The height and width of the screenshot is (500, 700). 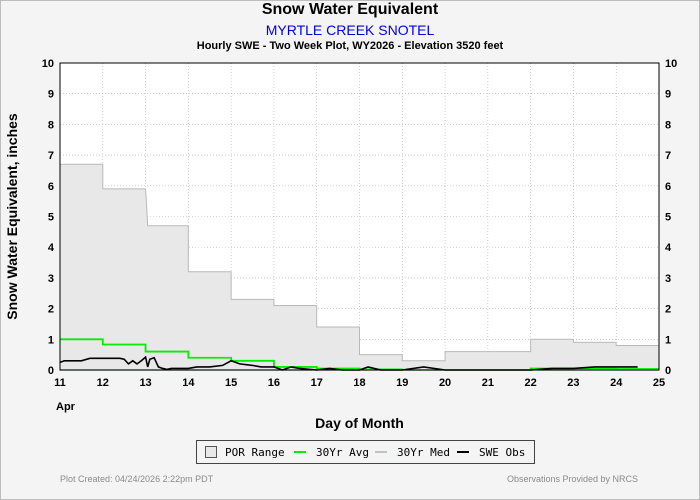 I want to click on y-tick-right-9: 9, so click(x=668, y=95).